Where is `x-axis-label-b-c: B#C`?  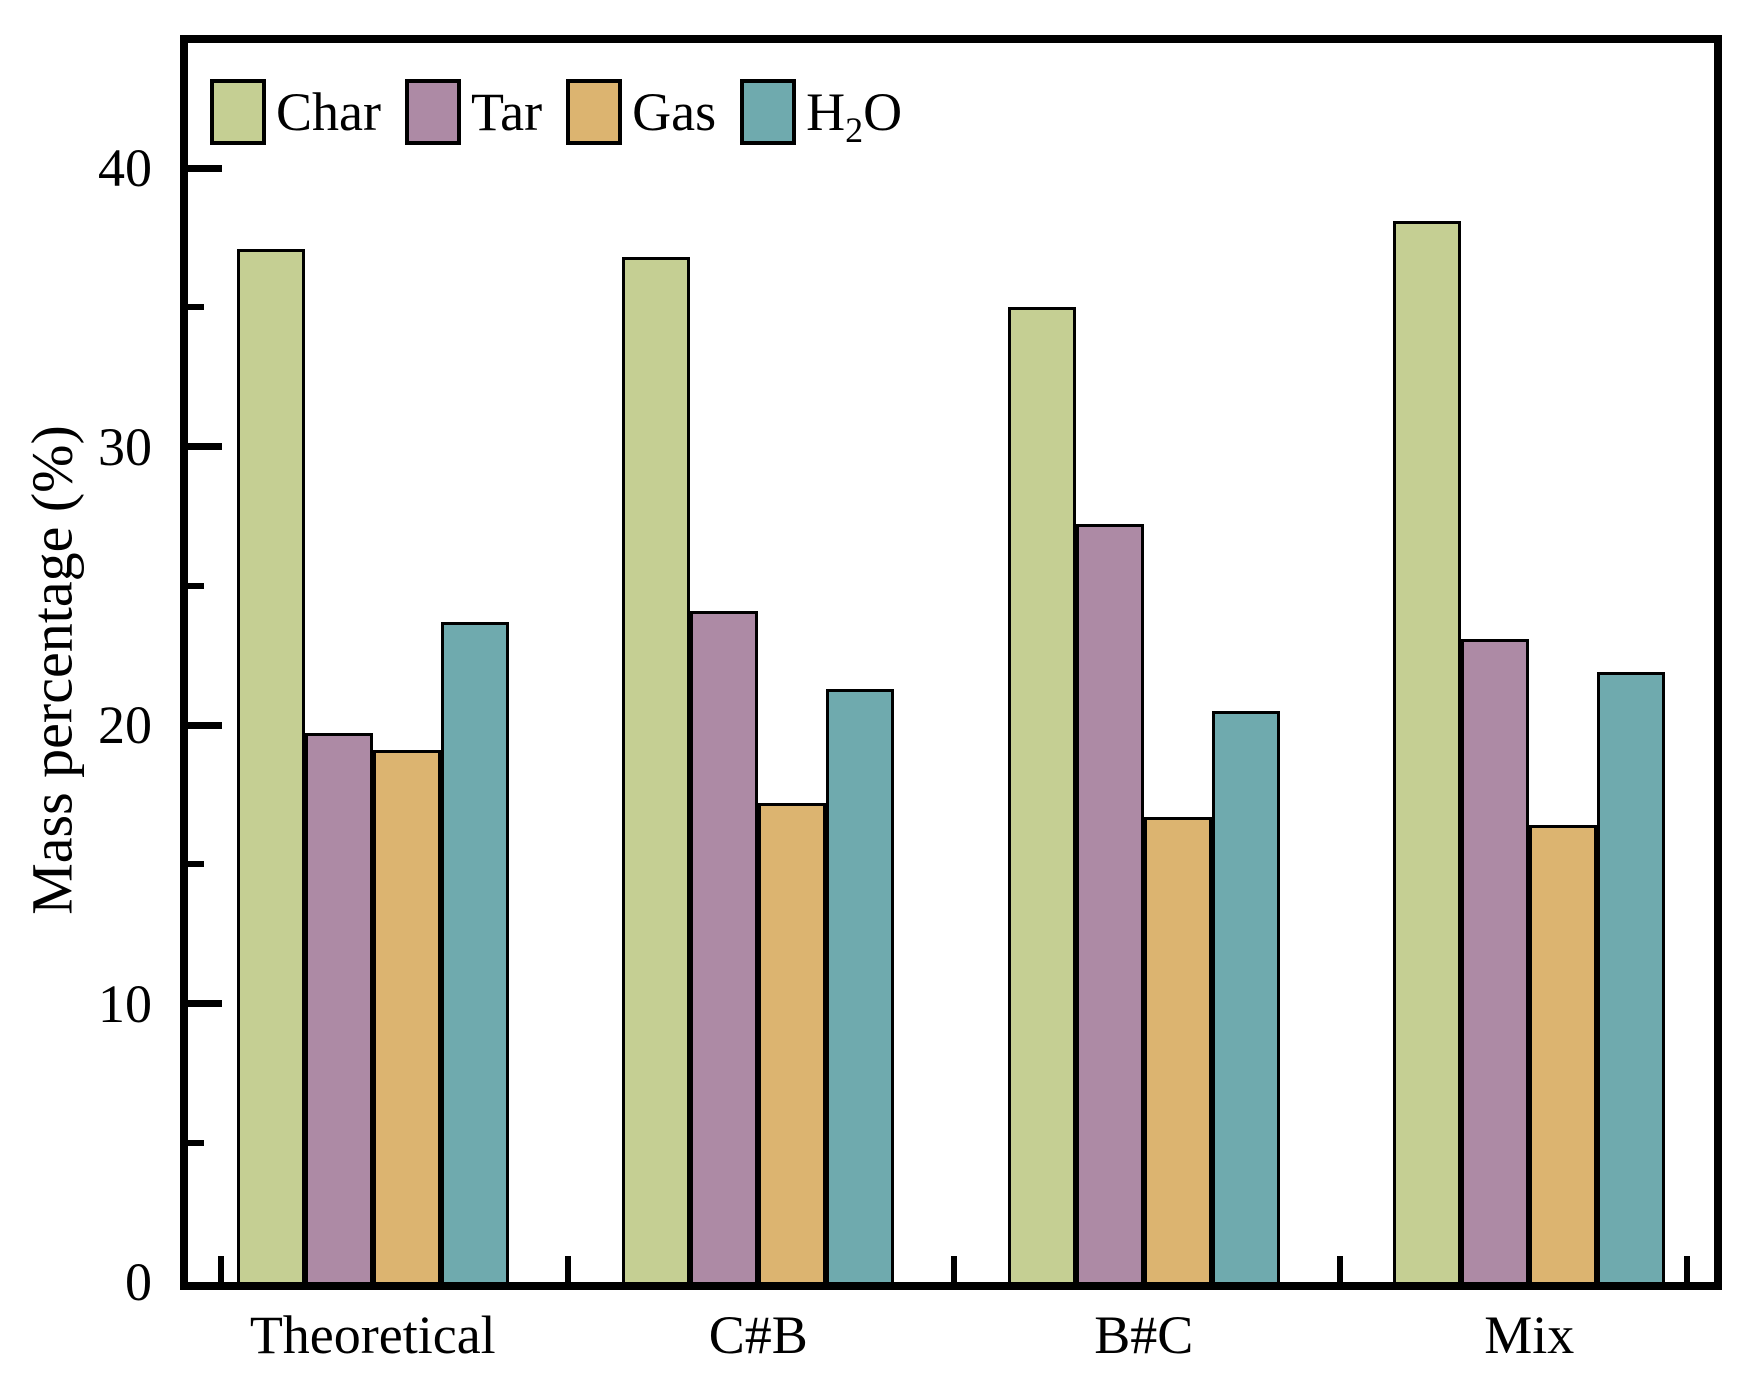
x-axis-label-b-c: B#C is located at coordinates (1144, 1335).